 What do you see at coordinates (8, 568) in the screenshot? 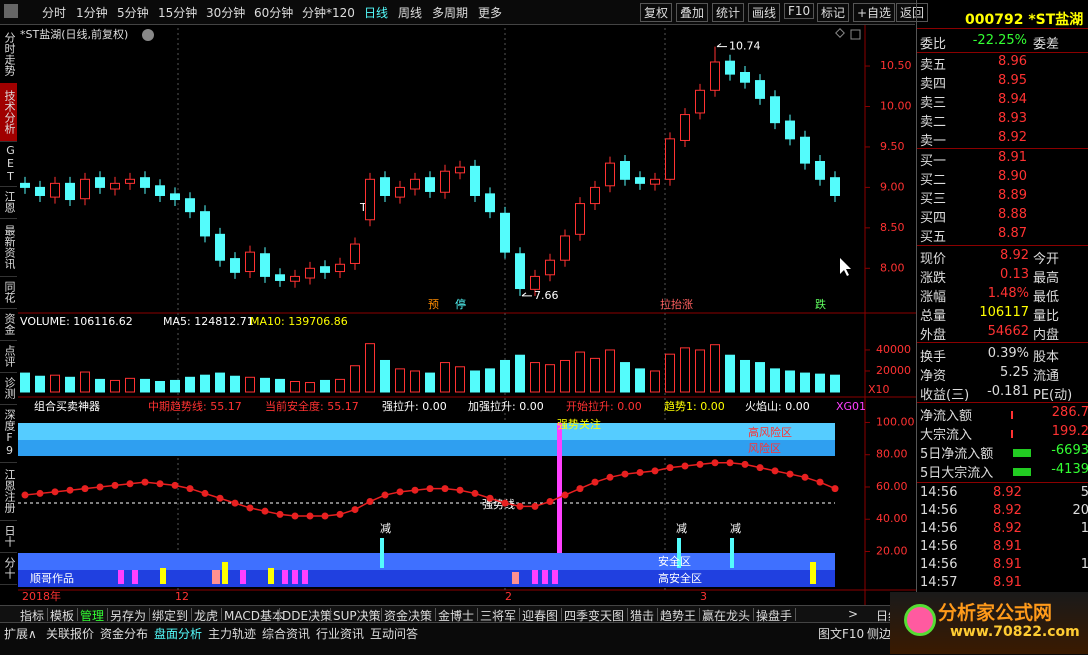
I see `side-tab: 分十` at bounding box center [8, 568].